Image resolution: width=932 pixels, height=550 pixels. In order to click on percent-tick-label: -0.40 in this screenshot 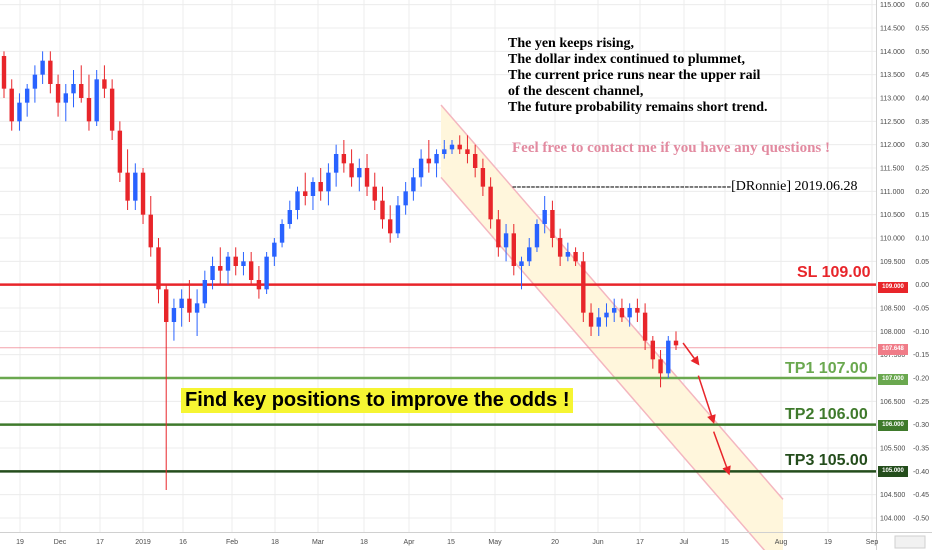, I will do `click(921, 472)`.